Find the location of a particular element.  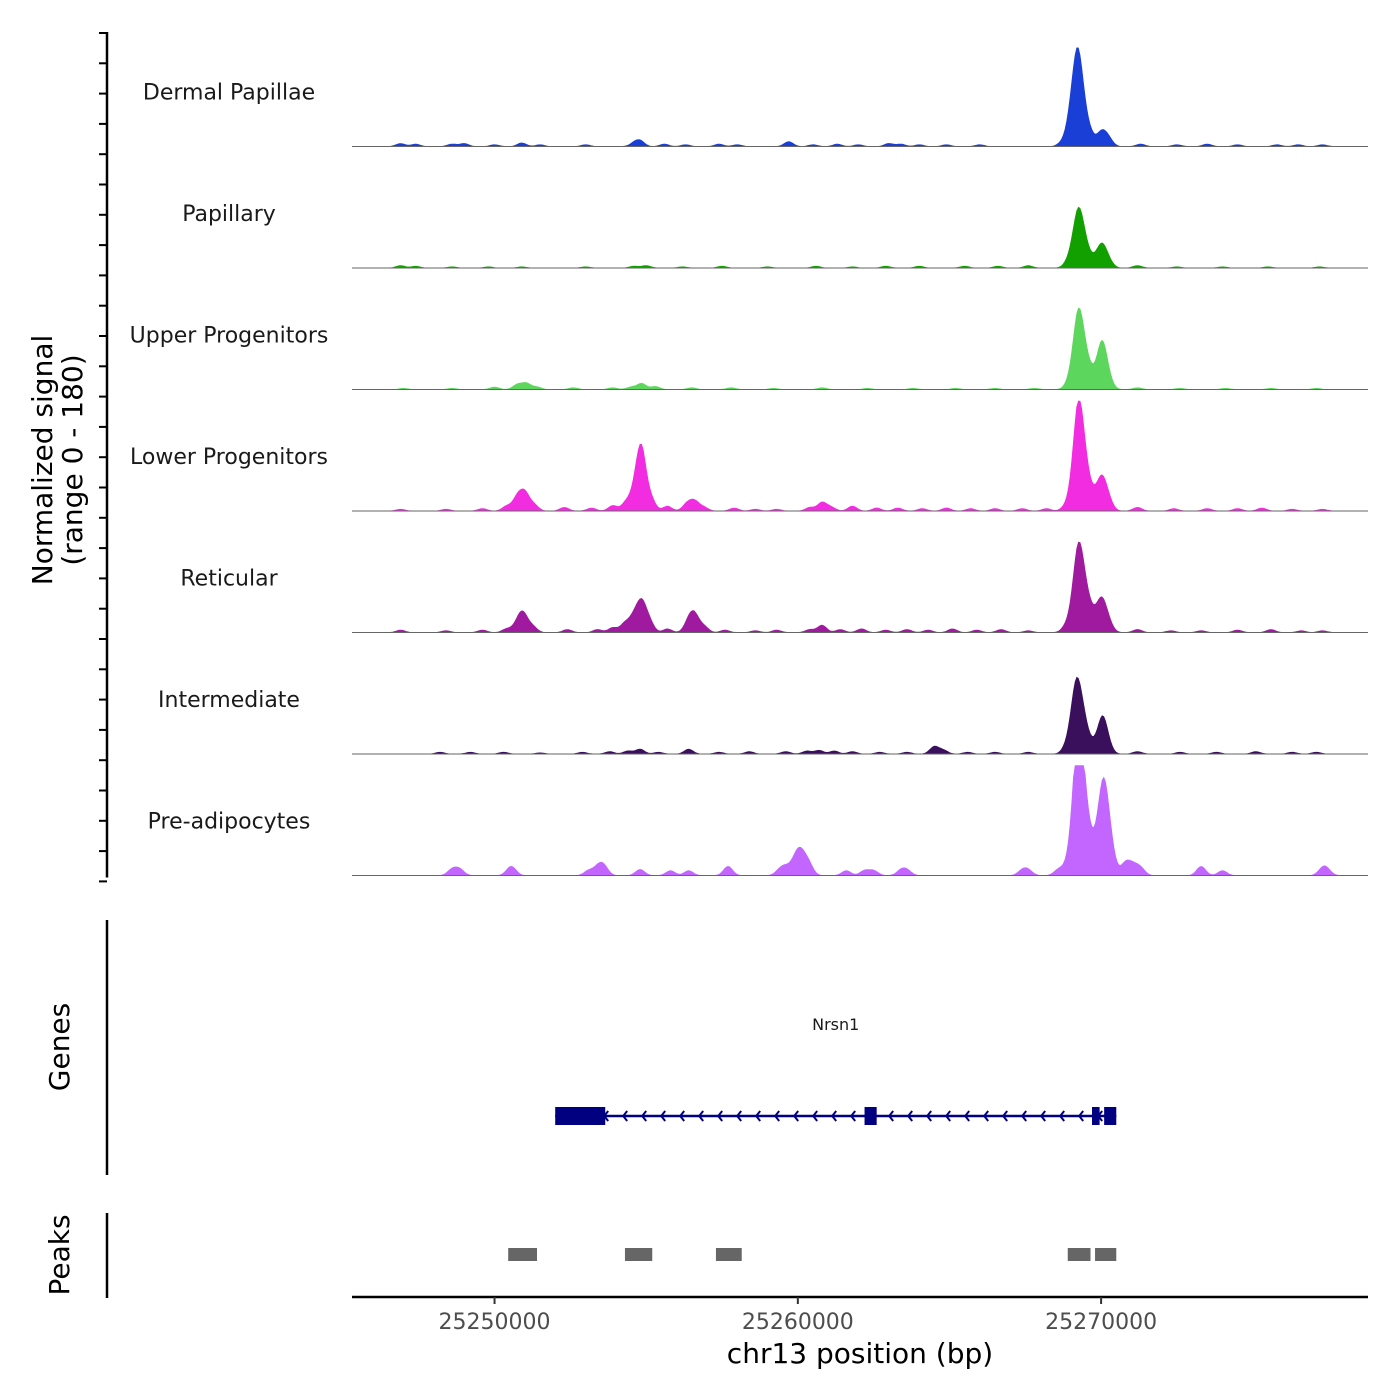

y-axis-title: Normalized signal (range 0 - 180) is located at coordinates (57, 460).